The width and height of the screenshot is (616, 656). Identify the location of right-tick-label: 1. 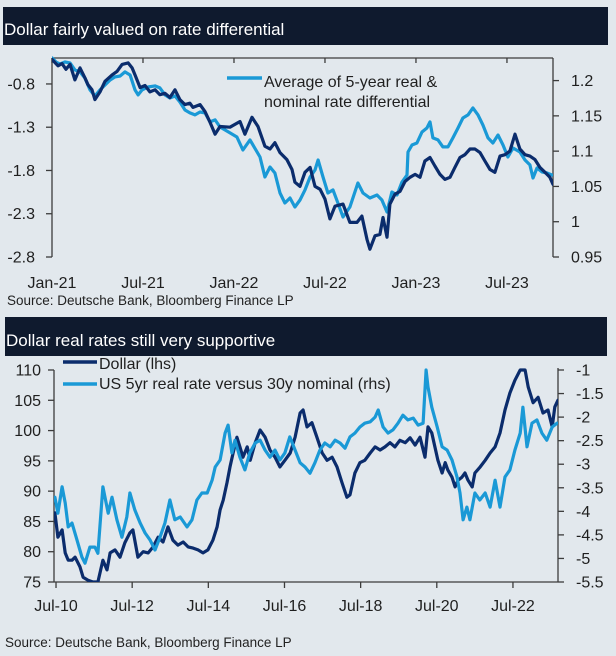
(575, 222).